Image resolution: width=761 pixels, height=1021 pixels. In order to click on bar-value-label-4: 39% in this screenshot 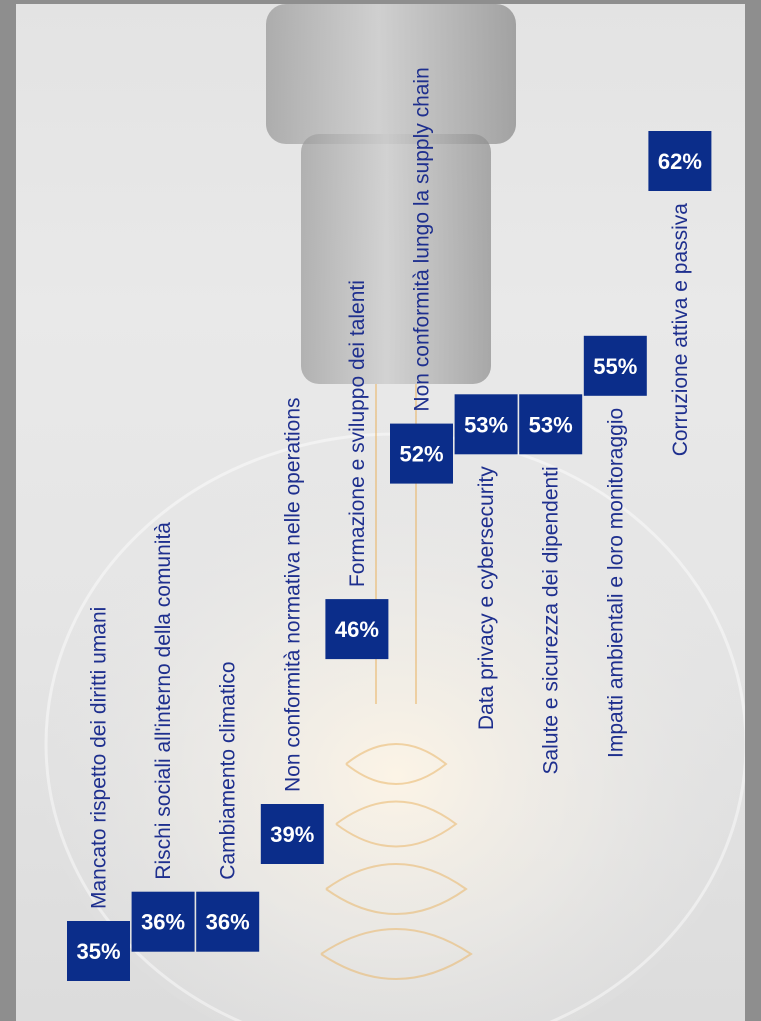, I will do `click(292, 834)`.